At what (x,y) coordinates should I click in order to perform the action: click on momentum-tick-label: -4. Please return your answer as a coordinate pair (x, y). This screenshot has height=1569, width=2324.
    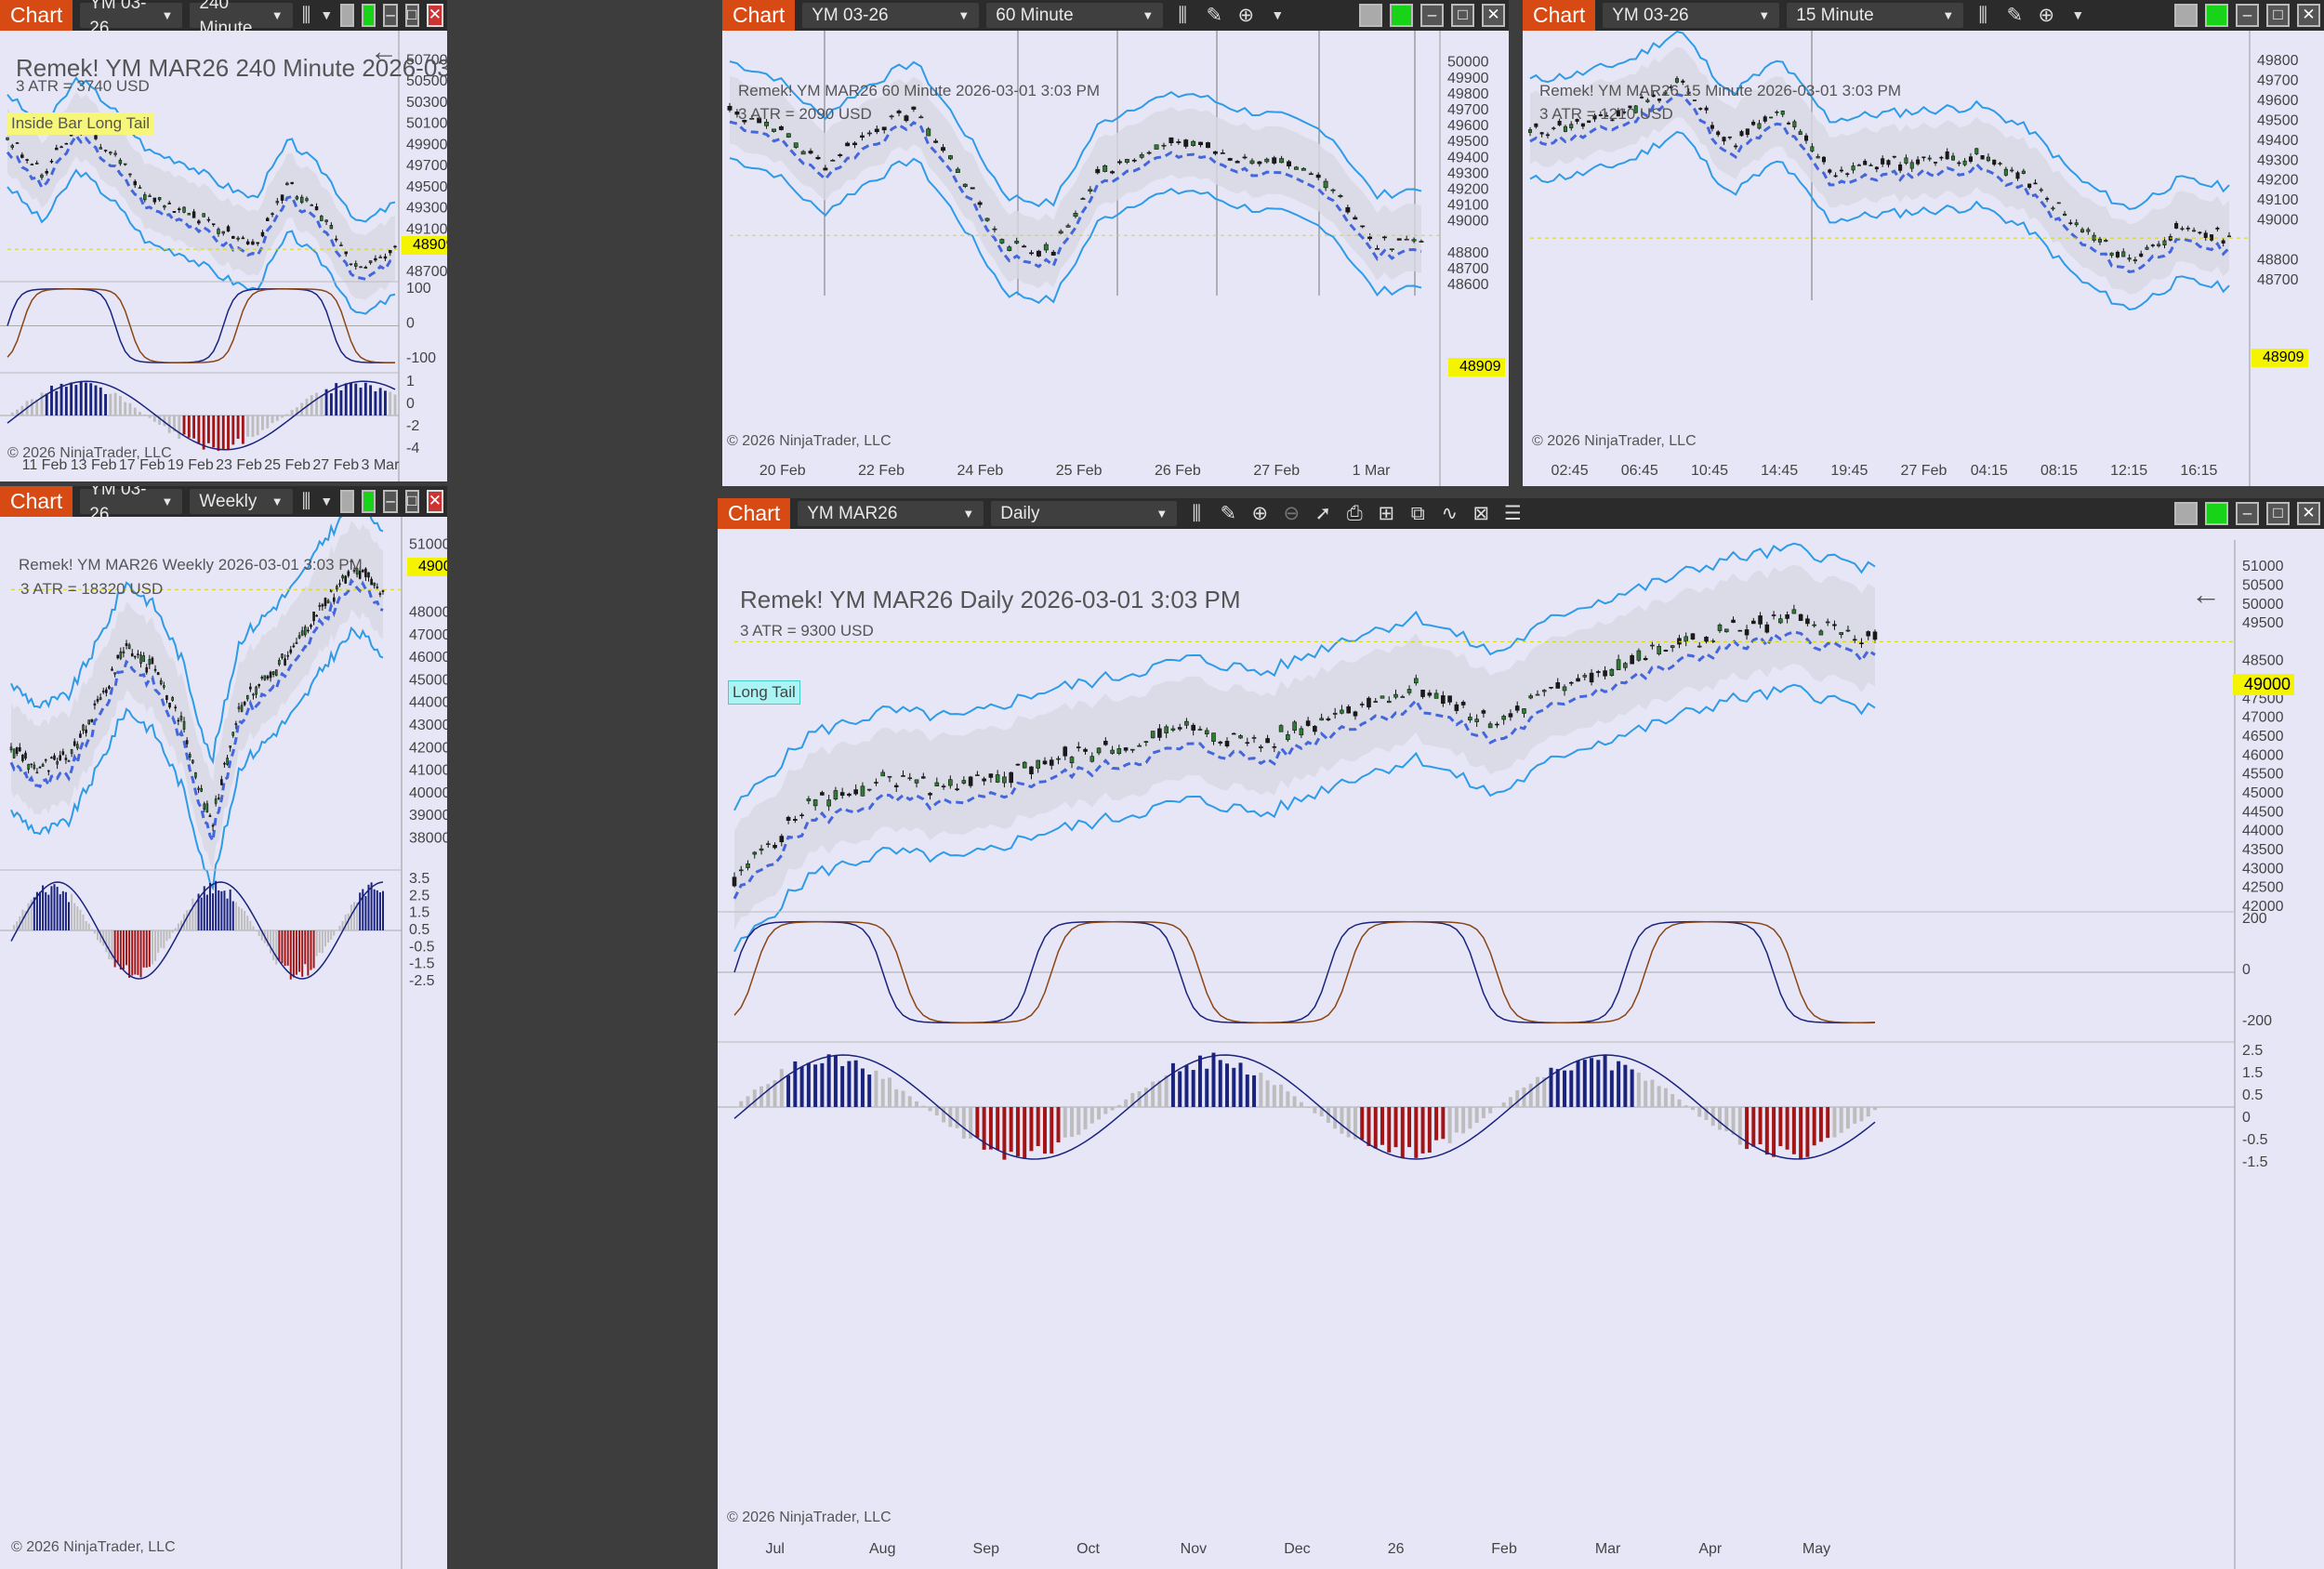
    Looking at the image, I should click on (412, 448).